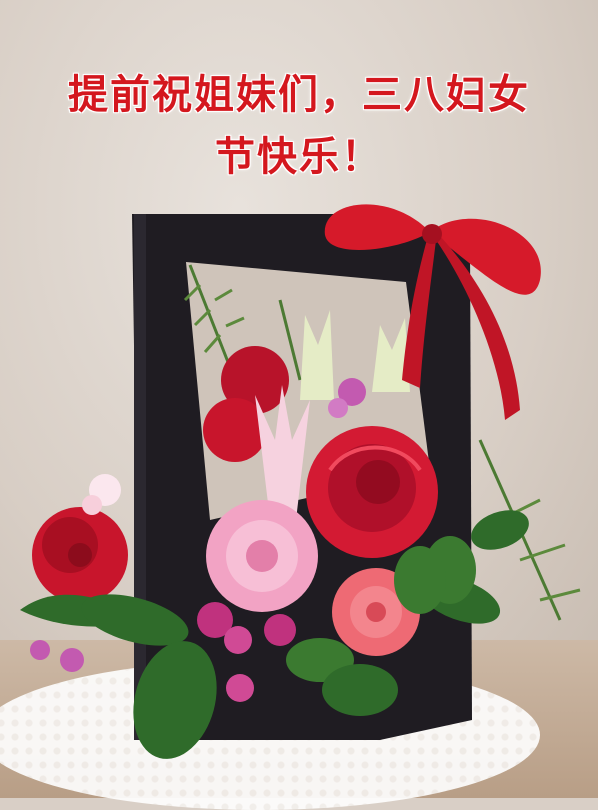 The image size is (598, 810). What do you see at coordinates (299, 95) in the screenshot?
I see `greeting-line-1: 提前祝姐妹们，三八妇女` at bounding box center [299, 95].